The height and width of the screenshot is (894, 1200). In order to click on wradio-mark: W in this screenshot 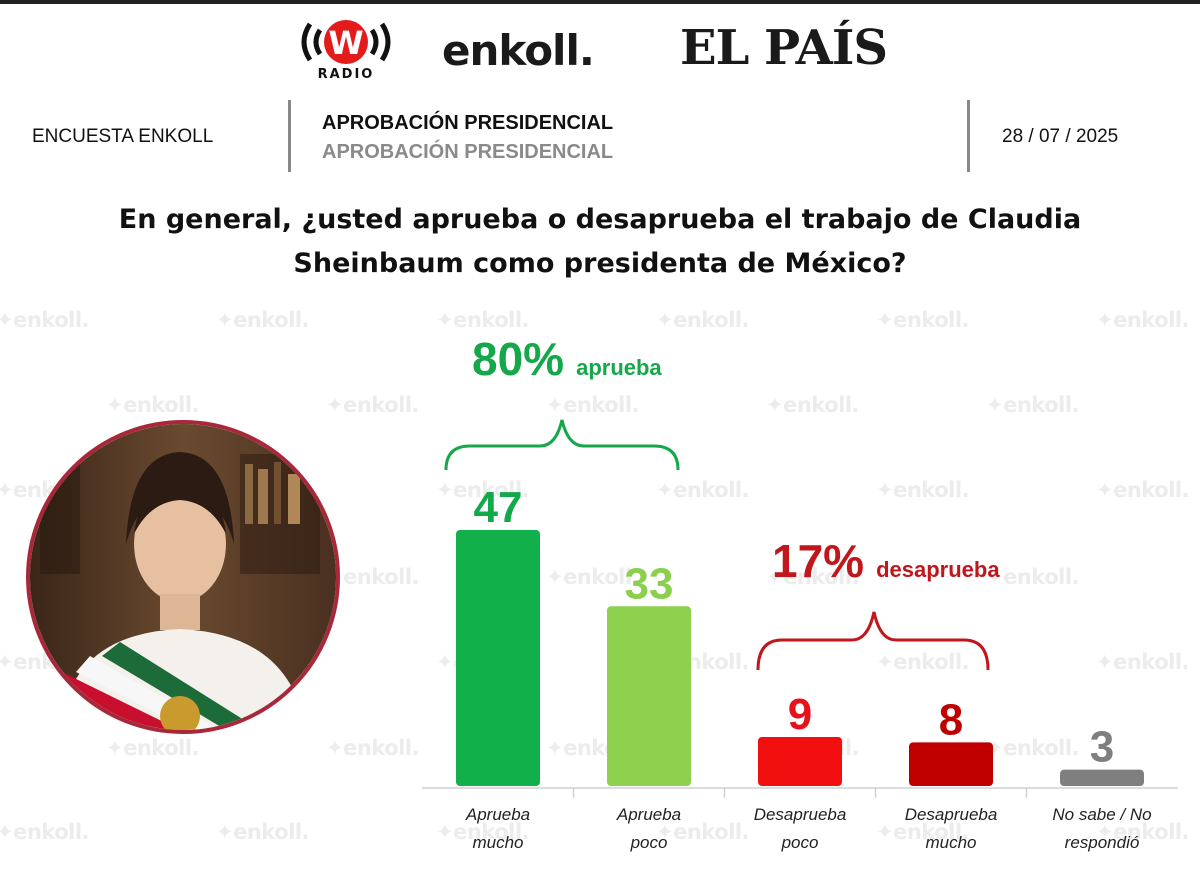, I will do `click(345, 43)`.